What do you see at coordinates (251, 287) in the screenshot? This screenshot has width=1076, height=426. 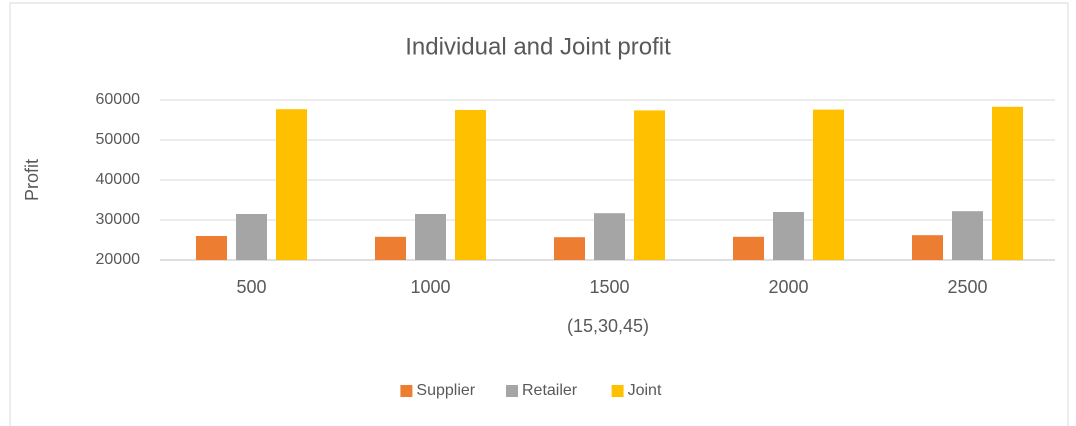 I see `x-tick-label: 500` at bounding box center [251, 287].